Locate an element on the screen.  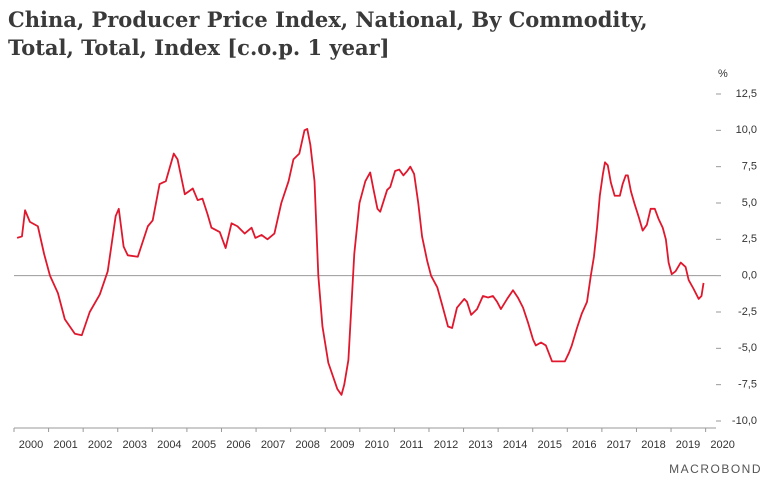
y-unit: % is located at coordinates (723, 74).